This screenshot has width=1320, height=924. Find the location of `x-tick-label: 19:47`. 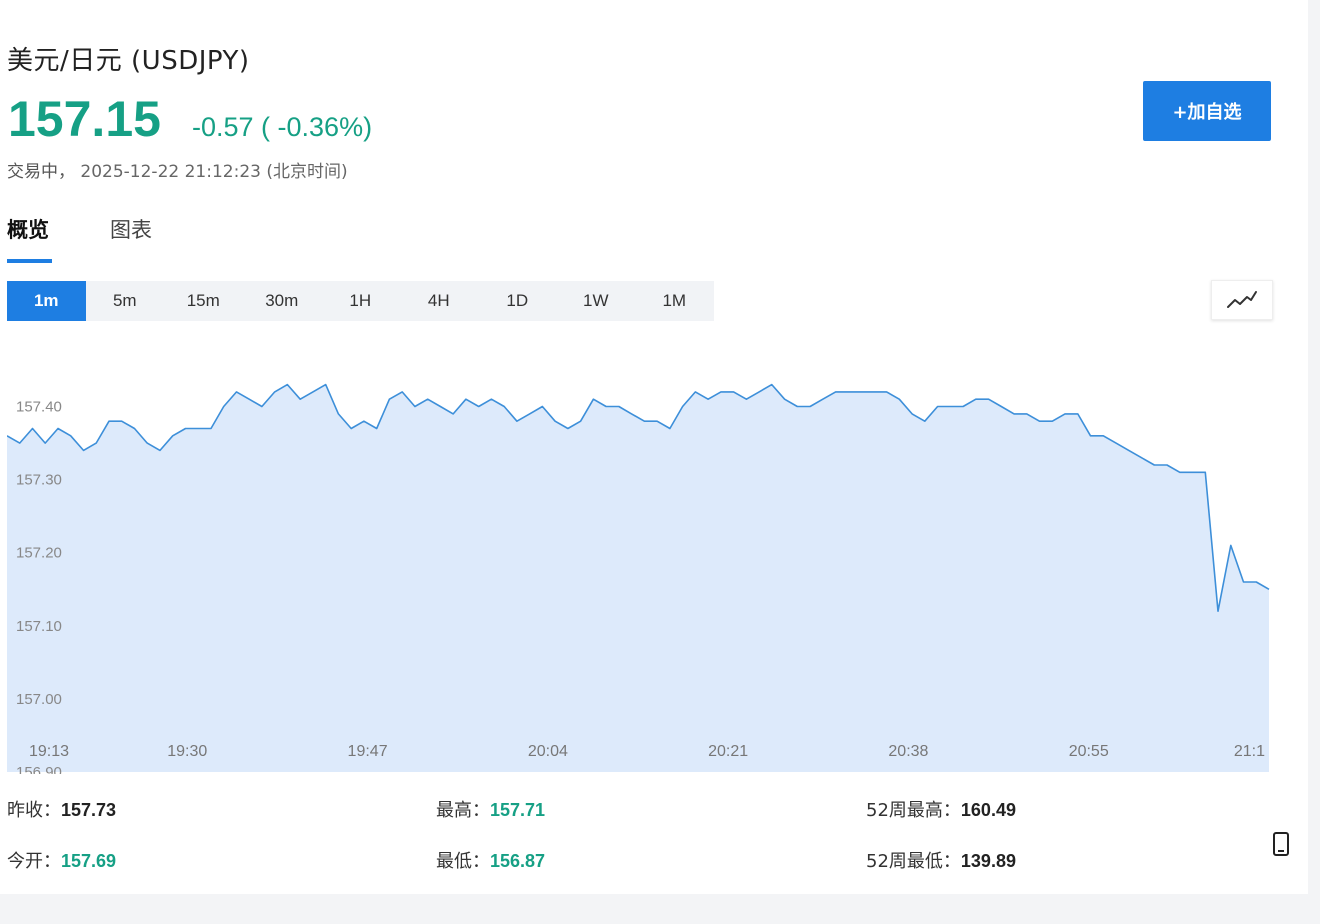

x-tick-label: 19:47 is located at coordinates (368, 751).